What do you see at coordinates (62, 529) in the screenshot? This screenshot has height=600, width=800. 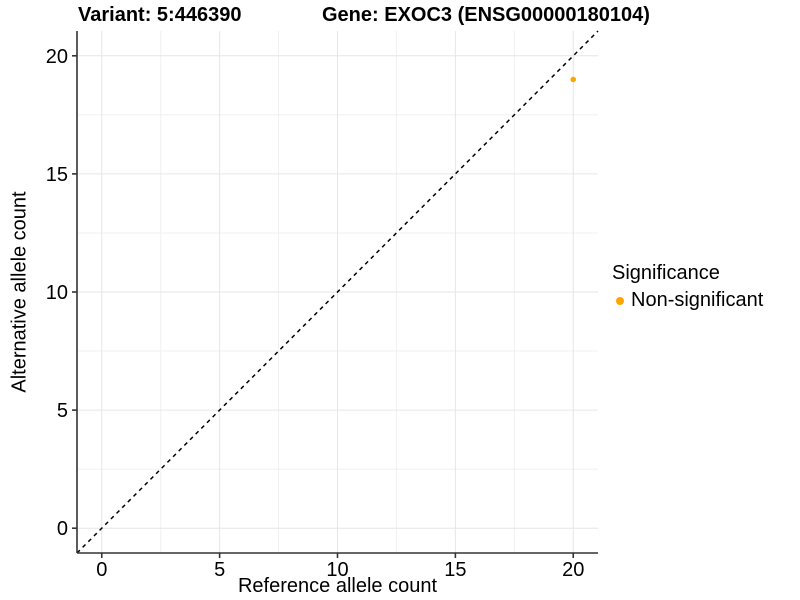 I see `y-tick-label: 0` at bounding box center [62, 529].